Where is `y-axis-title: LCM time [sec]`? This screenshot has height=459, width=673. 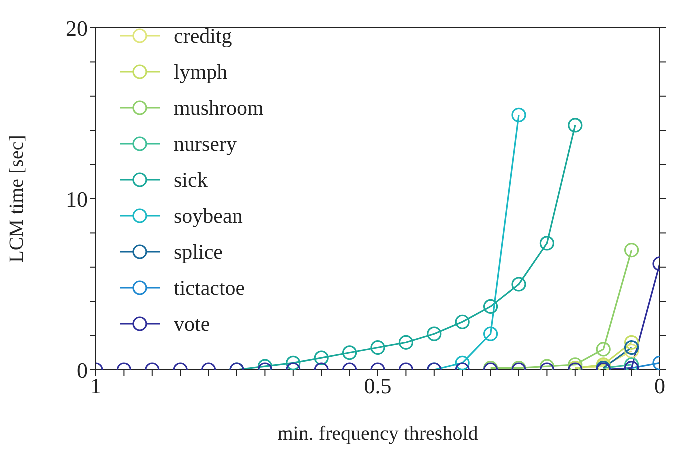 y-axis-title: LCM time [sec] is located at coordinates (17, 199).